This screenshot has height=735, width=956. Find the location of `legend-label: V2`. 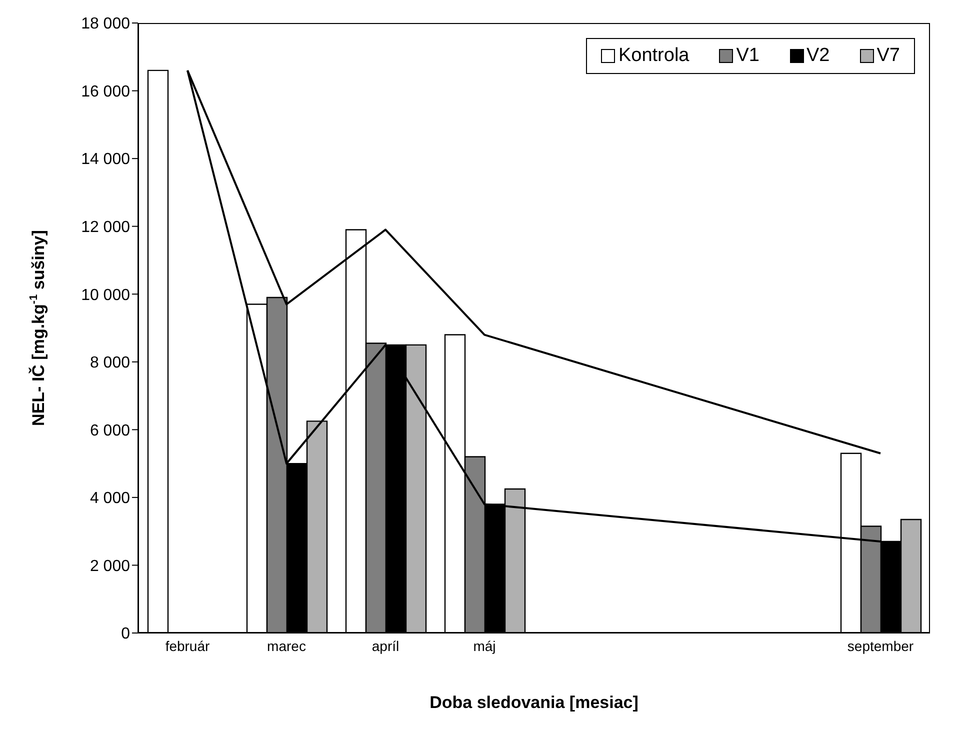

legend-label: V2 is located at coordinates (818, 56).